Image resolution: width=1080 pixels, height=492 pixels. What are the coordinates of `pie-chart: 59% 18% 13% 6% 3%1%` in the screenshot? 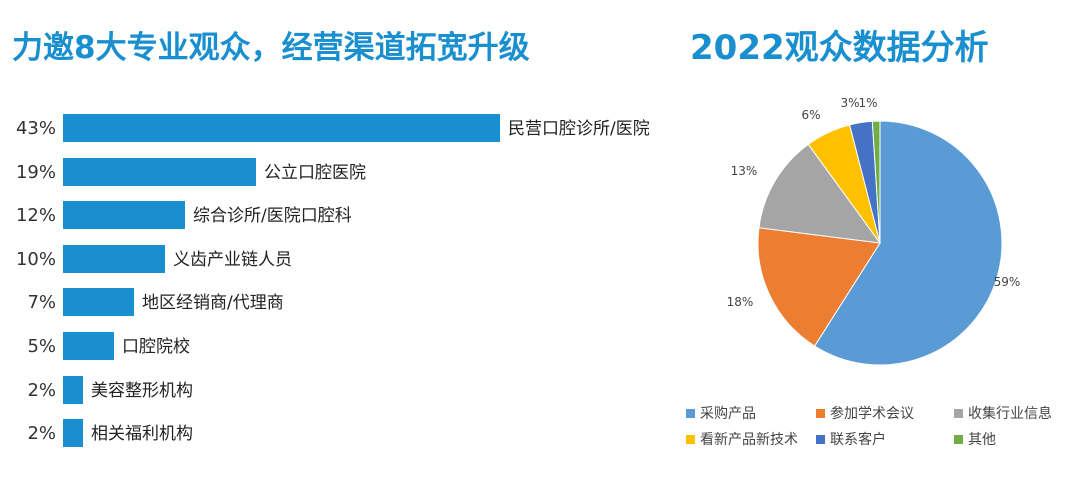 It's located at (874, 231).